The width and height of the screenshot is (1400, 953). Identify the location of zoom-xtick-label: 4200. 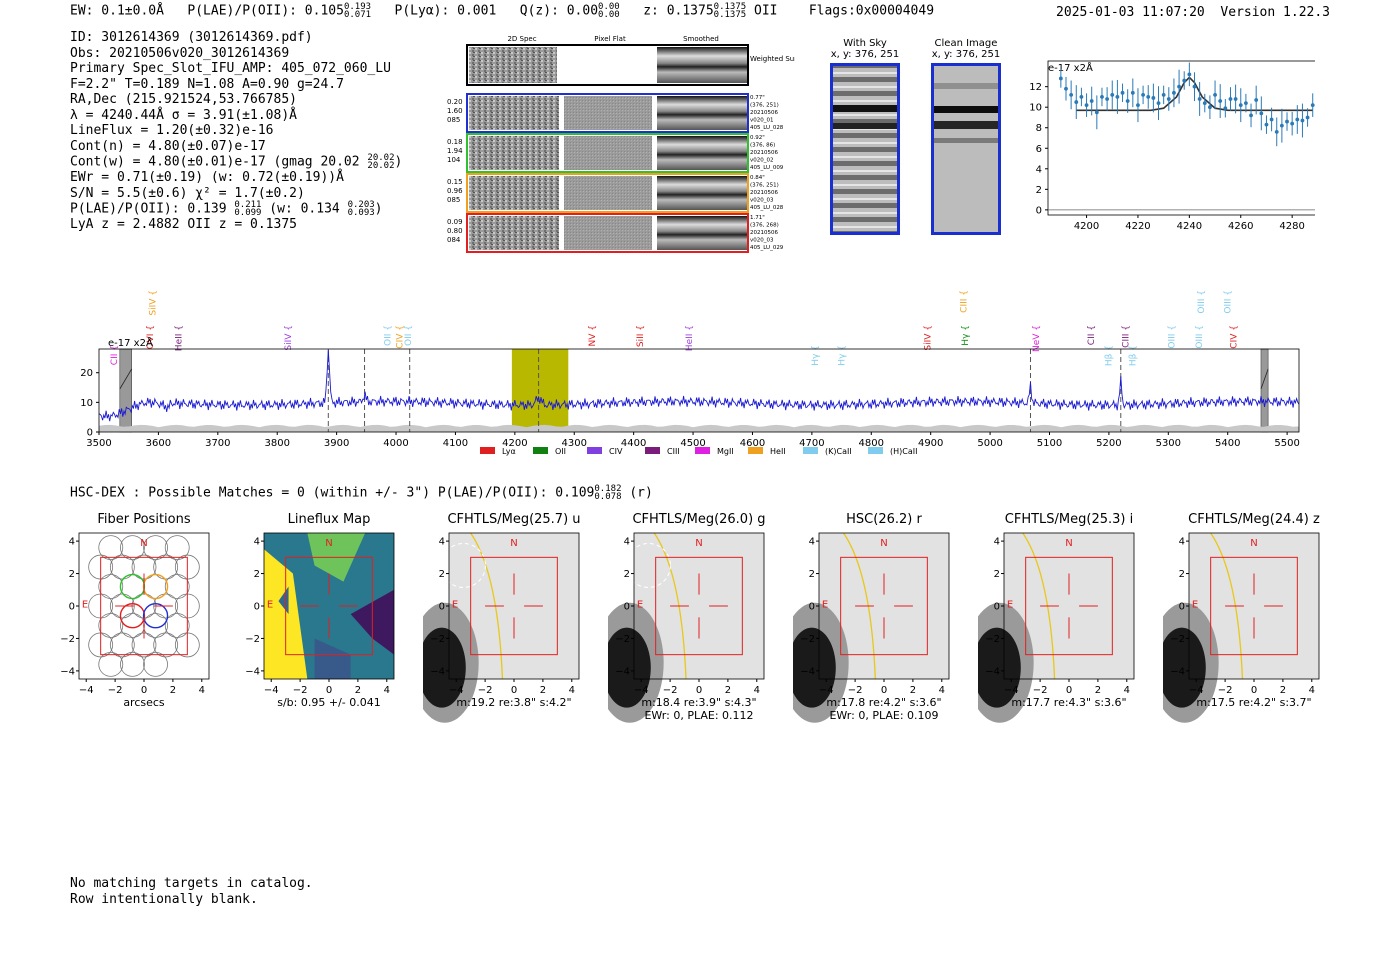
(1086, 226).